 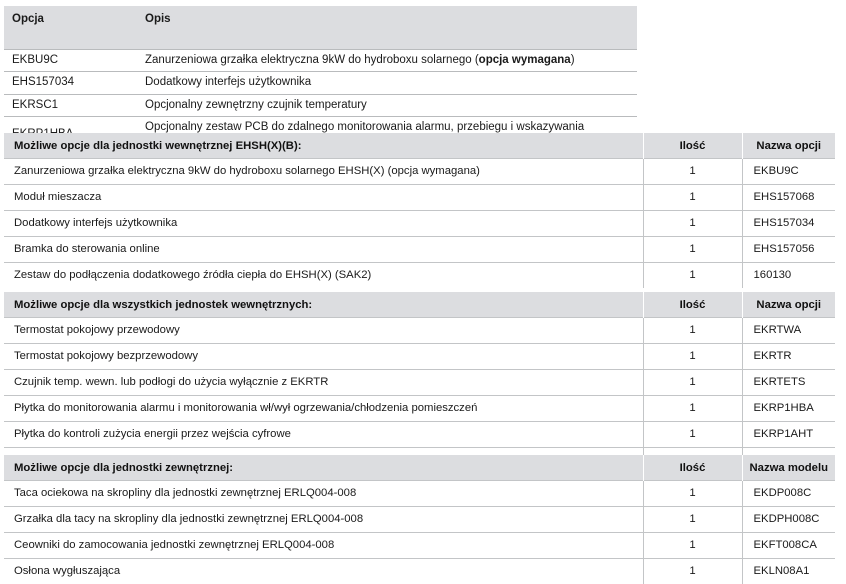 I want to click on table-row: Termostat pokojowy przewodowy 1 EKRTWA, so click(x=419, y=331).